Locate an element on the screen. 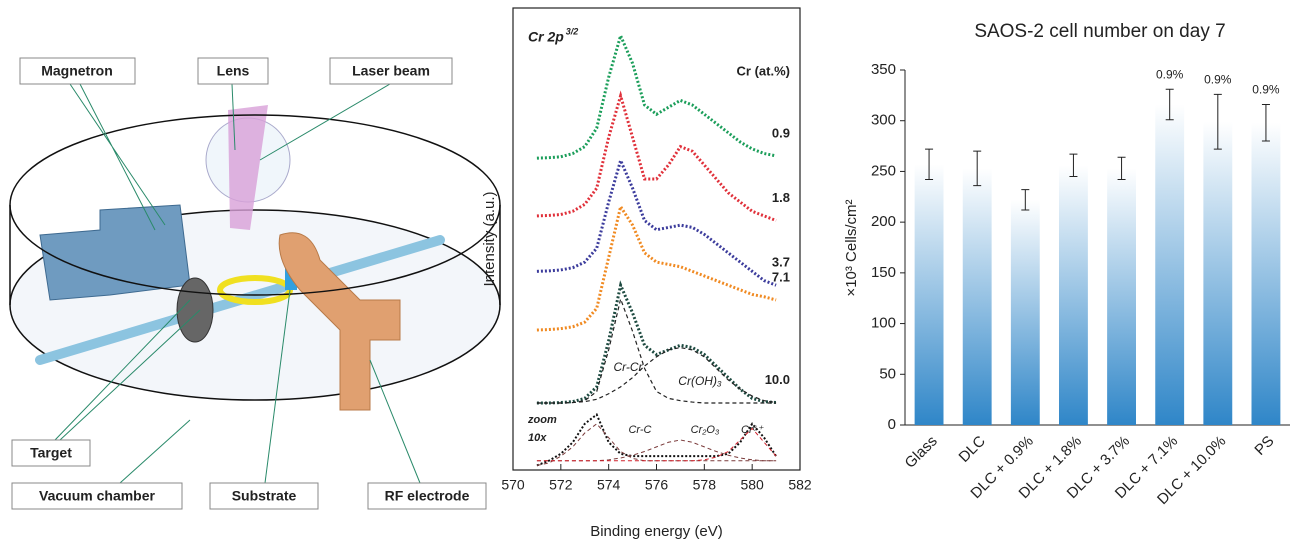 The width and height of the screenshot is (1293, 542). x-tick-label: 580 is located at coordinates (752, 485).